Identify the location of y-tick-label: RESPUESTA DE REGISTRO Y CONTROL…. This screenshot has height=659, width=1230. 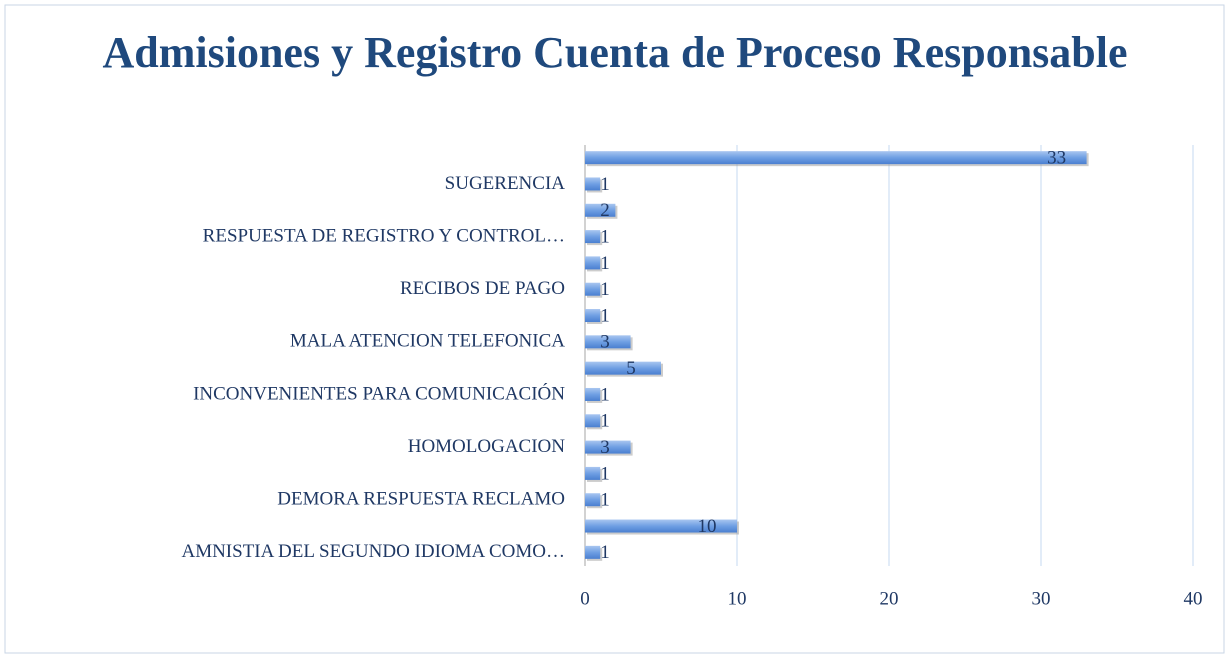
(384, 235).